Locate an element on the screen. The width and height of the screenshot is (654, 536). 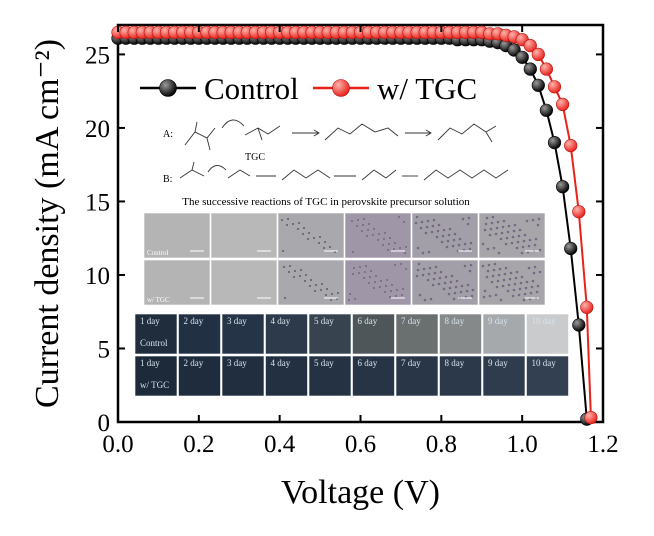
y-tick-label: 10 is located at coordinates (97, 276).